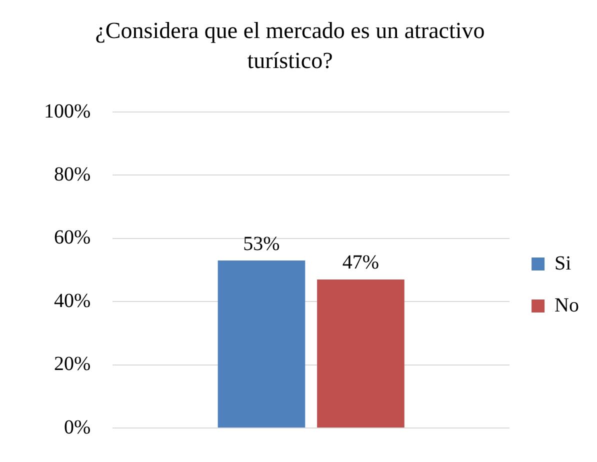 The height and width of the screenshot is (462, 597). I want to click on y-tick-label: 20%, so click(72, 364).